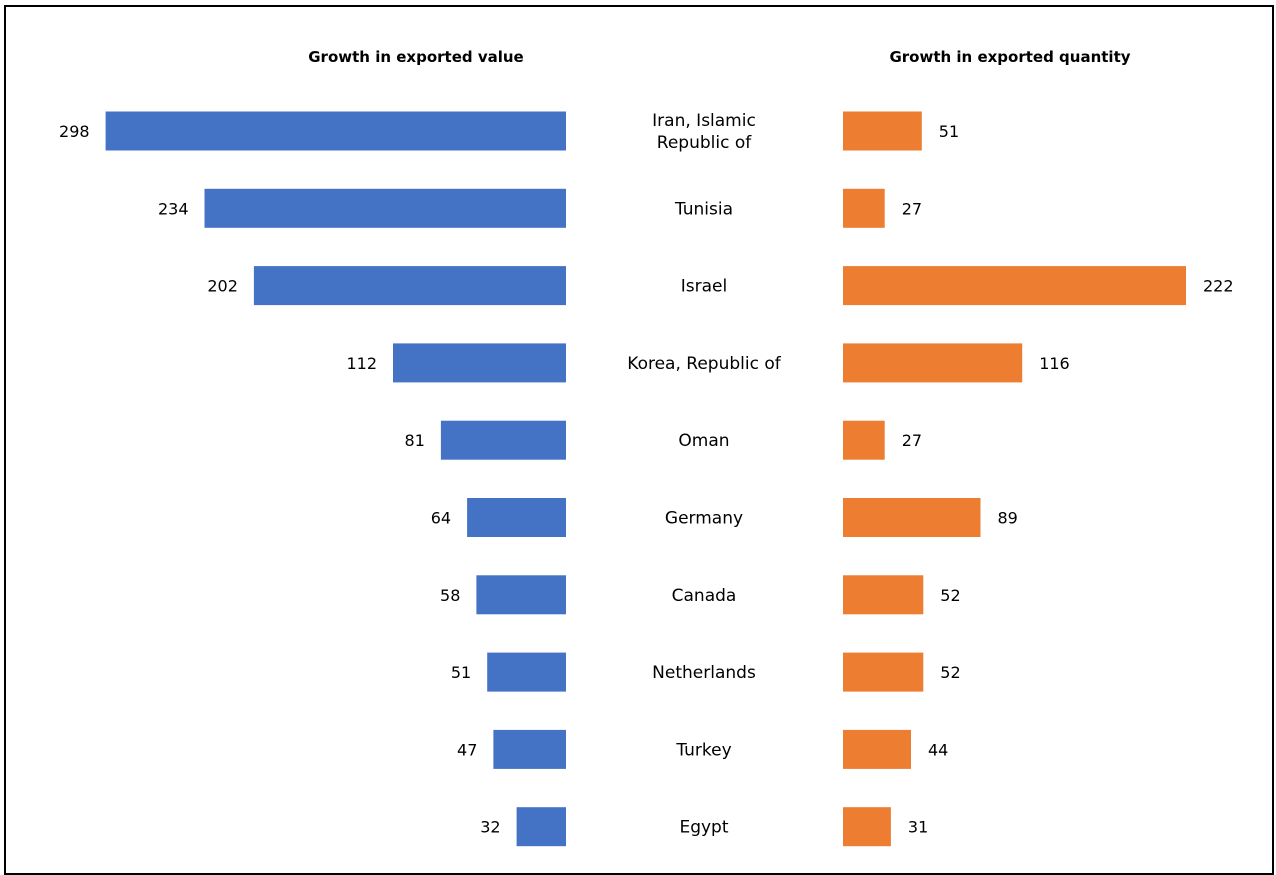 The width and height of the screenshot is (1276, 875). Describe the element at coordinates (441, 518) in the screenshot. I see `value-data-label: 64` at that location.